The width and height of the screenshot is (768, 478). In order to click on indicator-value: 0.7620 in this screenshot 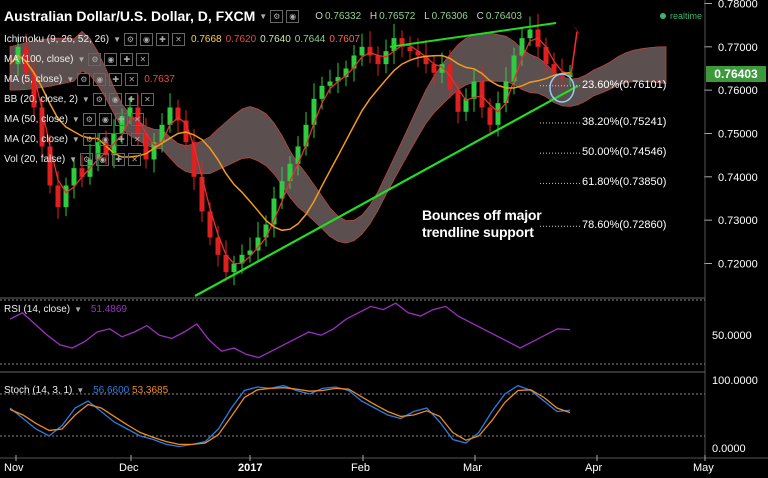, I will do `click(241, 39)`.